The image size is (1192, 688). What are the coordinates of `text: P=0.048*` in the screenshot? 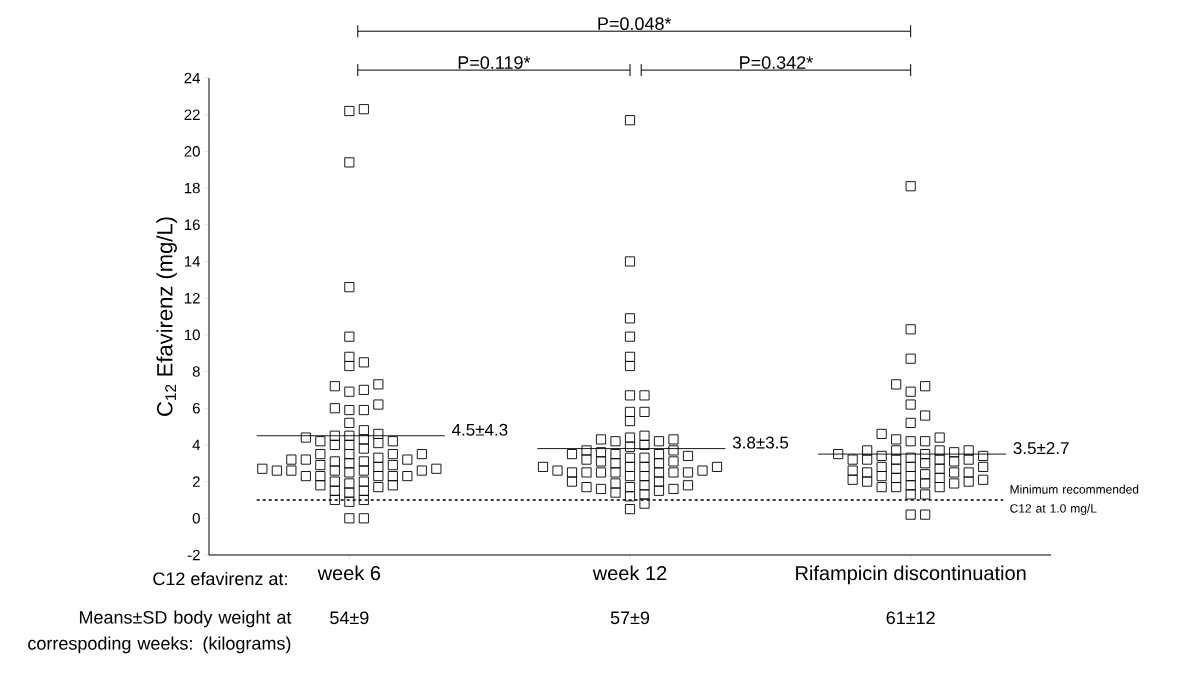 It's located at (635, 24).